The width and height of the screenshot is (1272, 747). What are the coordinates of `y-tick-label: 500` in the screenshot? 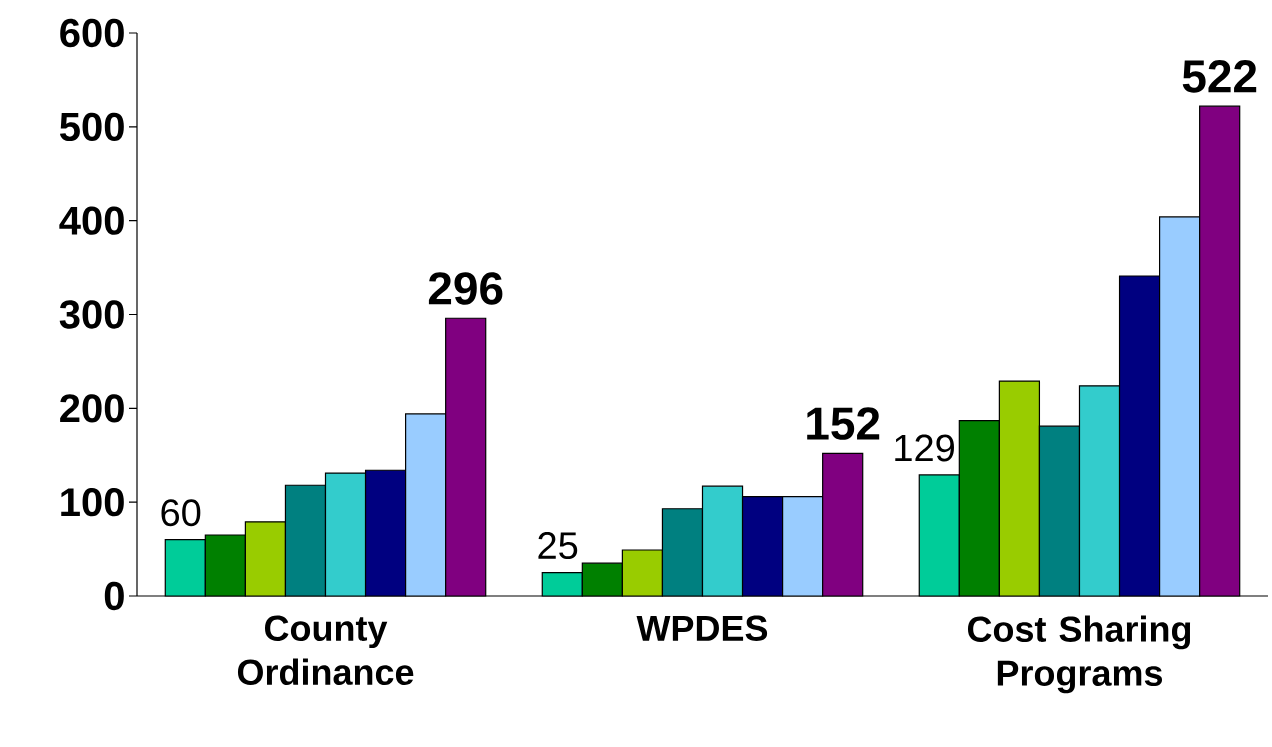 It's located at (91, 126).